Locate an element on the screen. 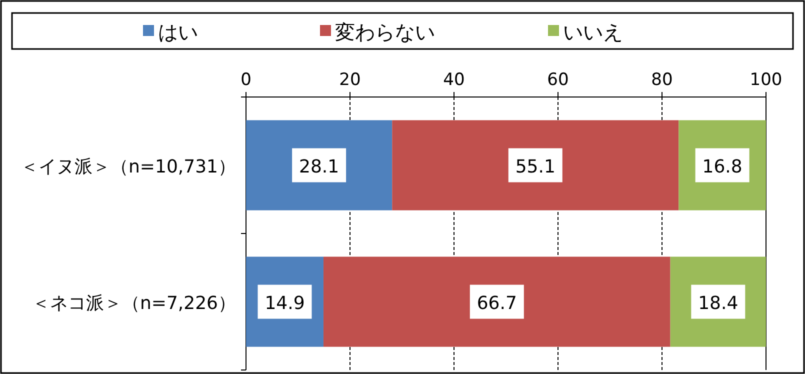 This screenshot has height=374, width=805. legend-label: 変わらない is located at coordinates (385, 32).